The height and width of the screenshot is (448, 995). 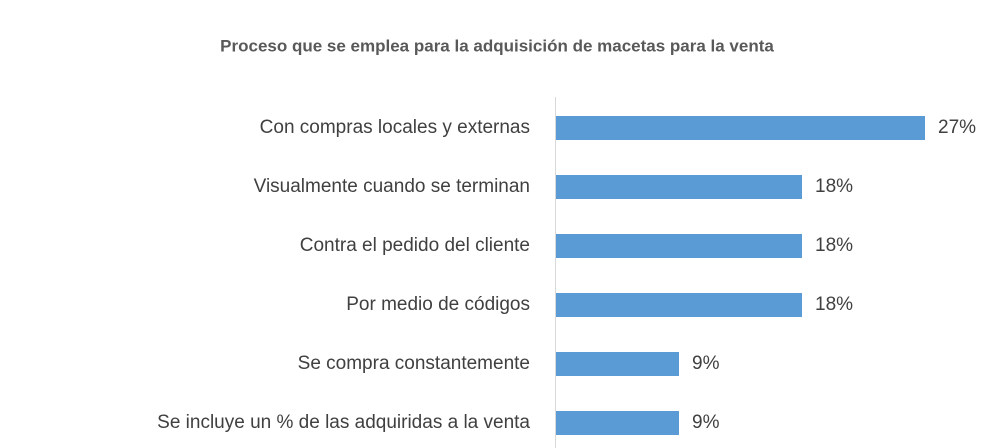 I want to click on value-label: 27%, so click(x=957, y=127).